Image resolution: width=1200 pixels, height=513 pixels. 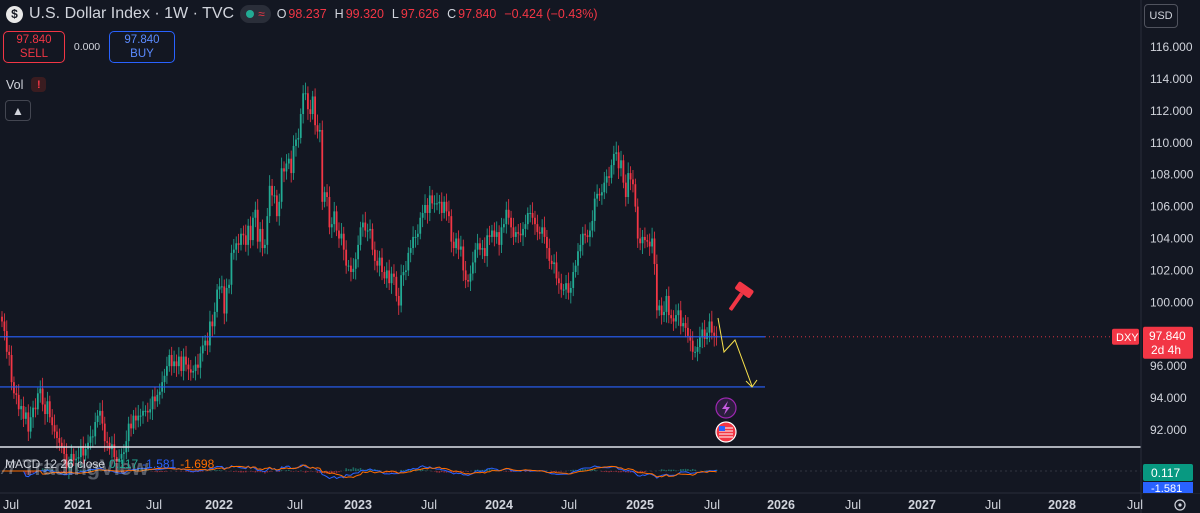 What do you see at coordinates (109, 464) in the screenshot?
I see `macd-legend: MACD 12 26 close 0.117 -1.581 -1.698` at bounding box center [109, 464].